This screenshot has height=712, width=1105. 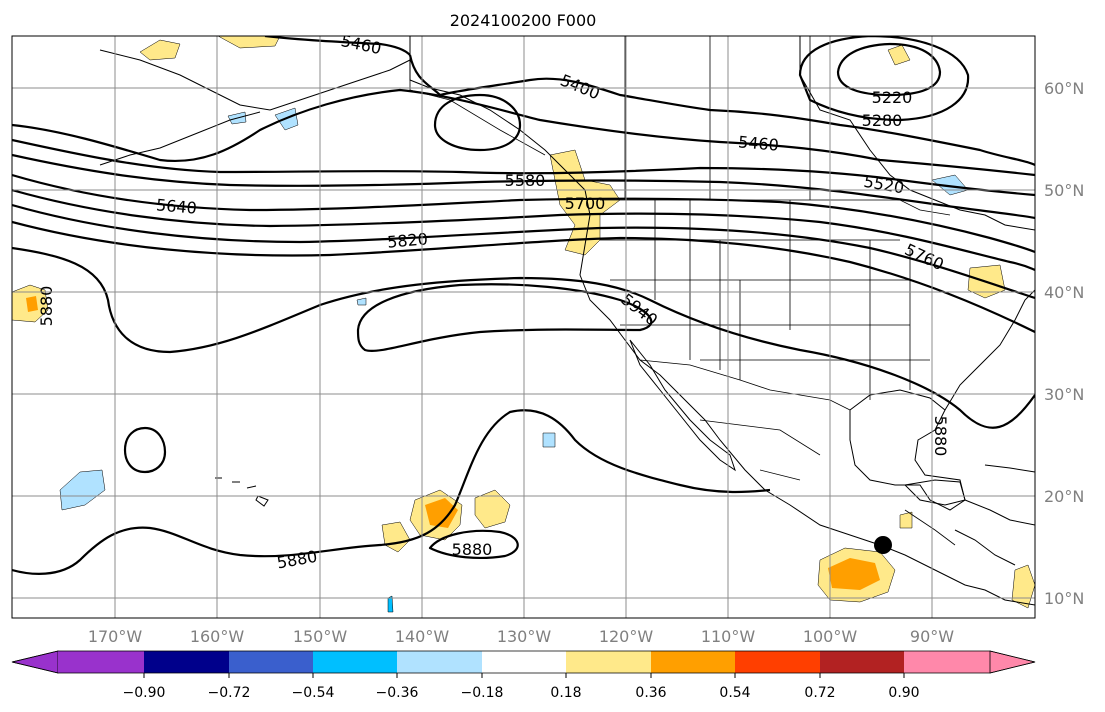 I want to click on cb-label-neg-0.90: −0.90, so click(x=144, y=693).